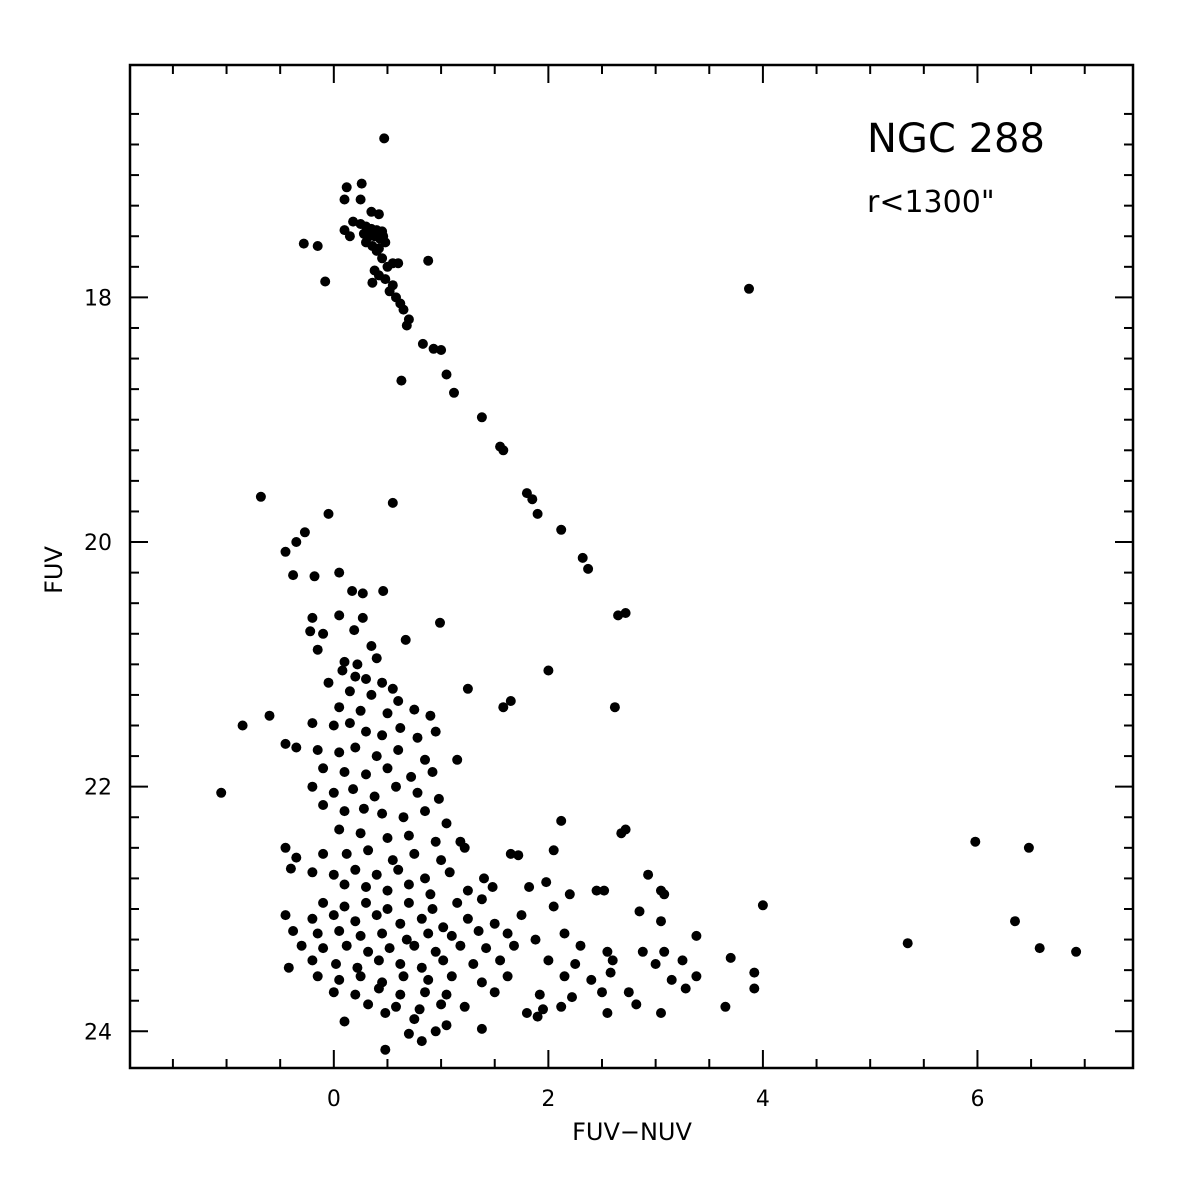  Describe the element at coordinates (98, 788) in the screenshot. I see `y-tick-label: 22` at that location.